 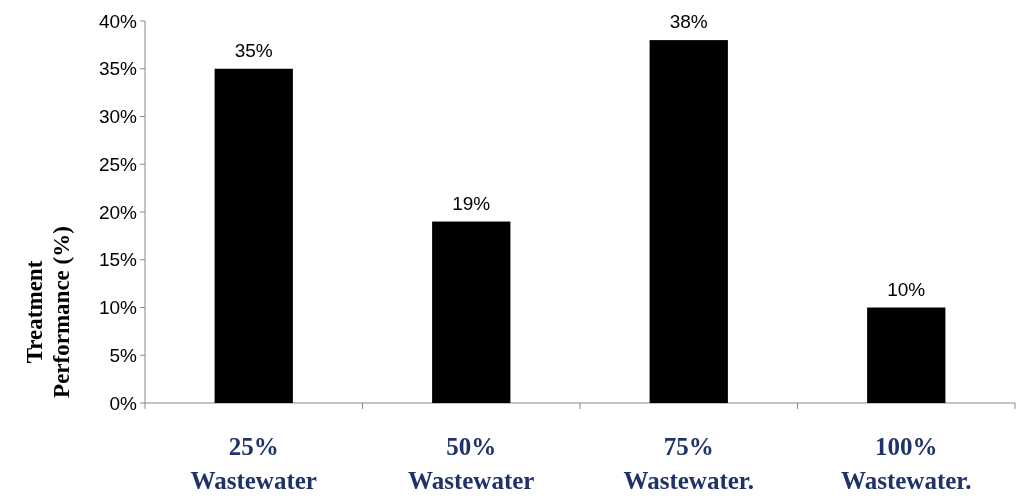 I want to click on data-label: 35%, so click(x=253, y=50).